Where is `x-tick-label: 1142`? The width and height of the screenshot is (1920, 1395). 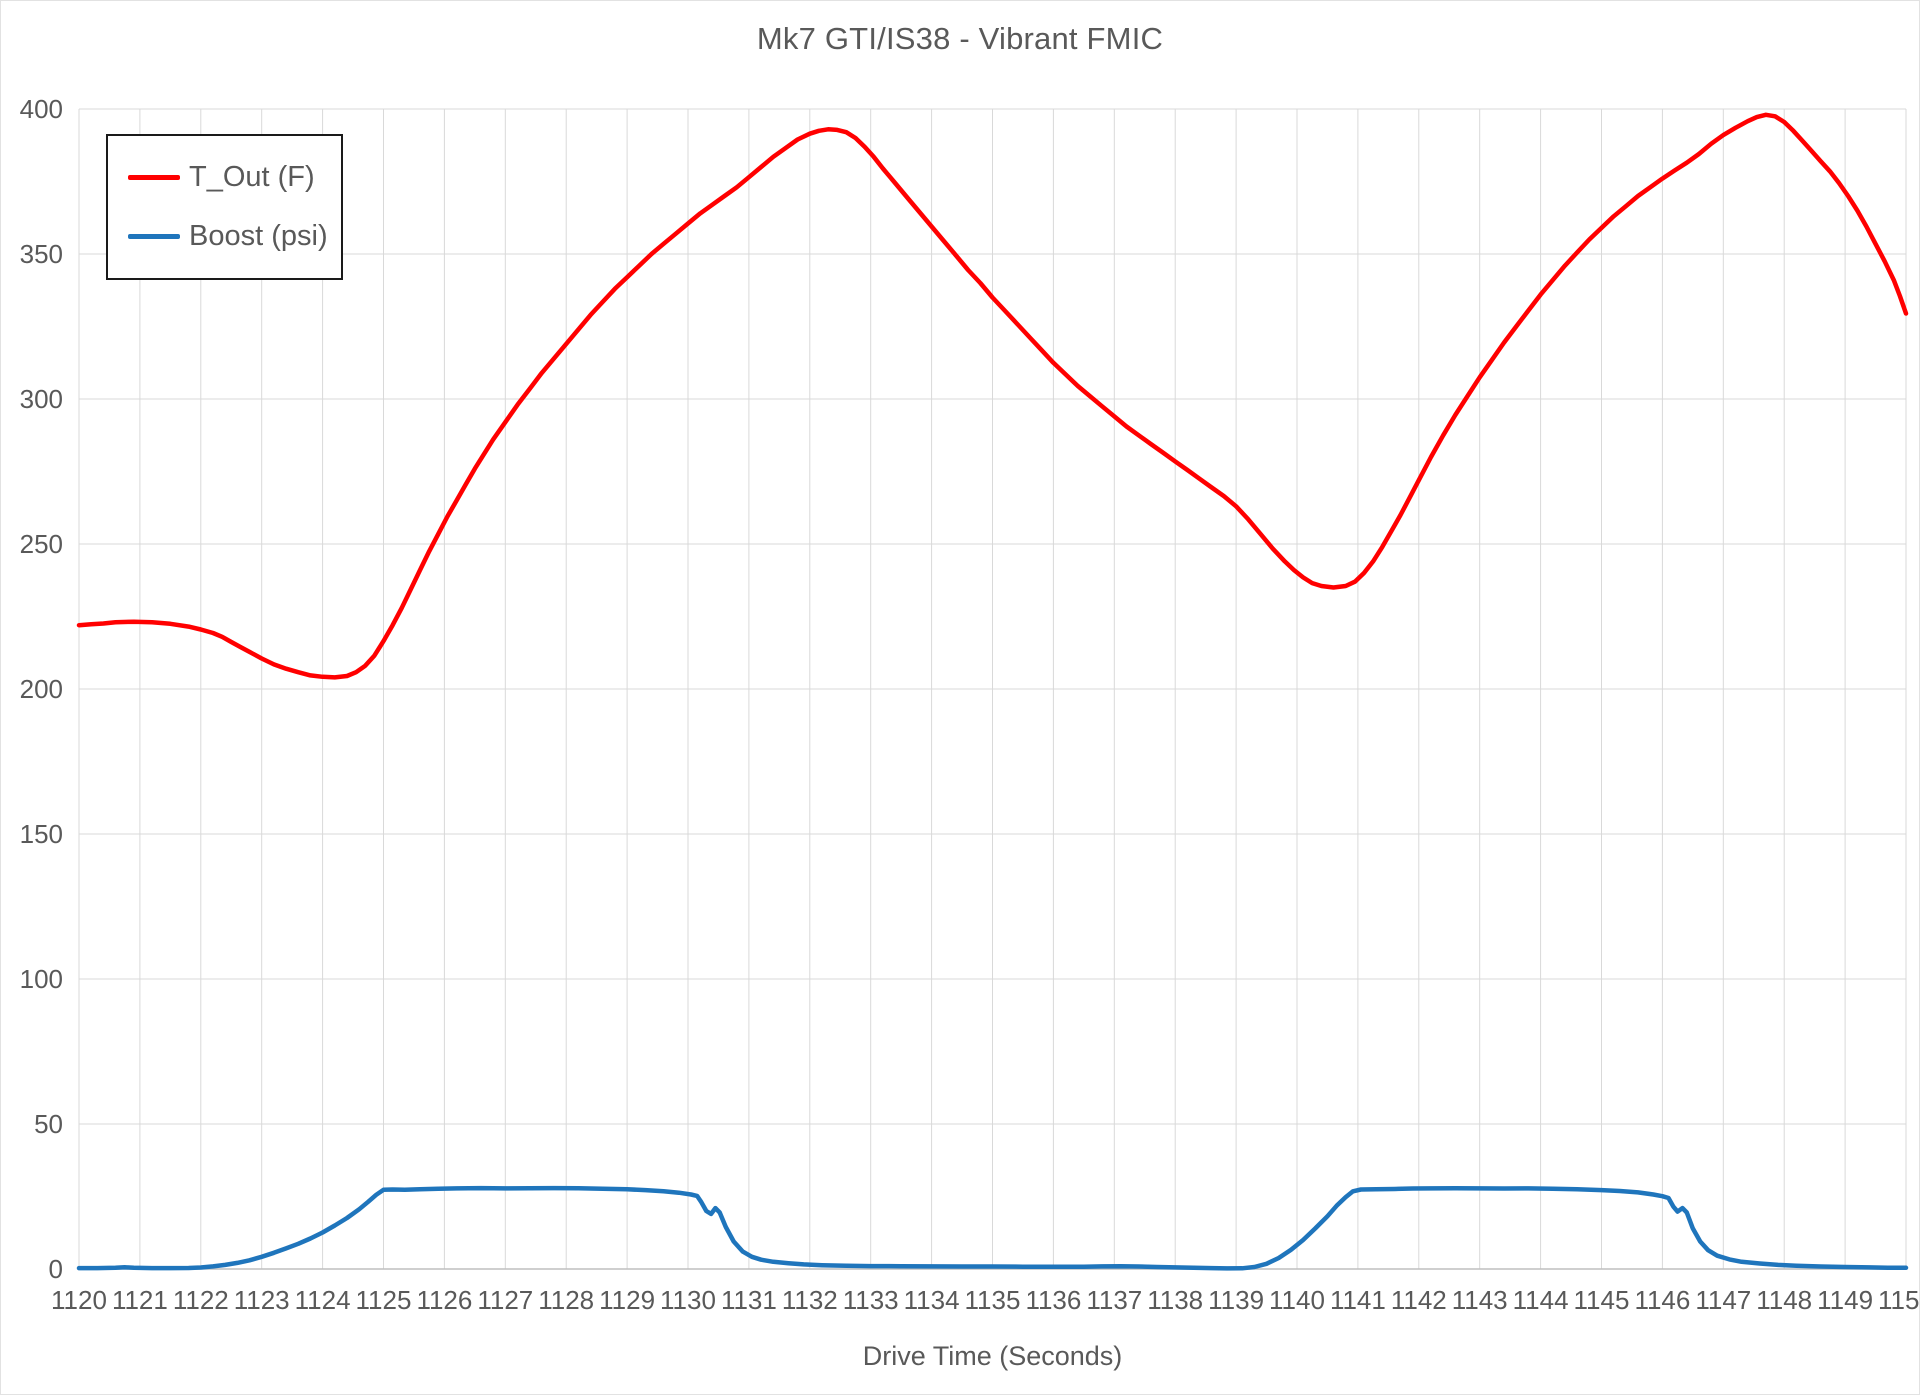 x-tick-label: 1142 is located at coordinates (1419, 1300).